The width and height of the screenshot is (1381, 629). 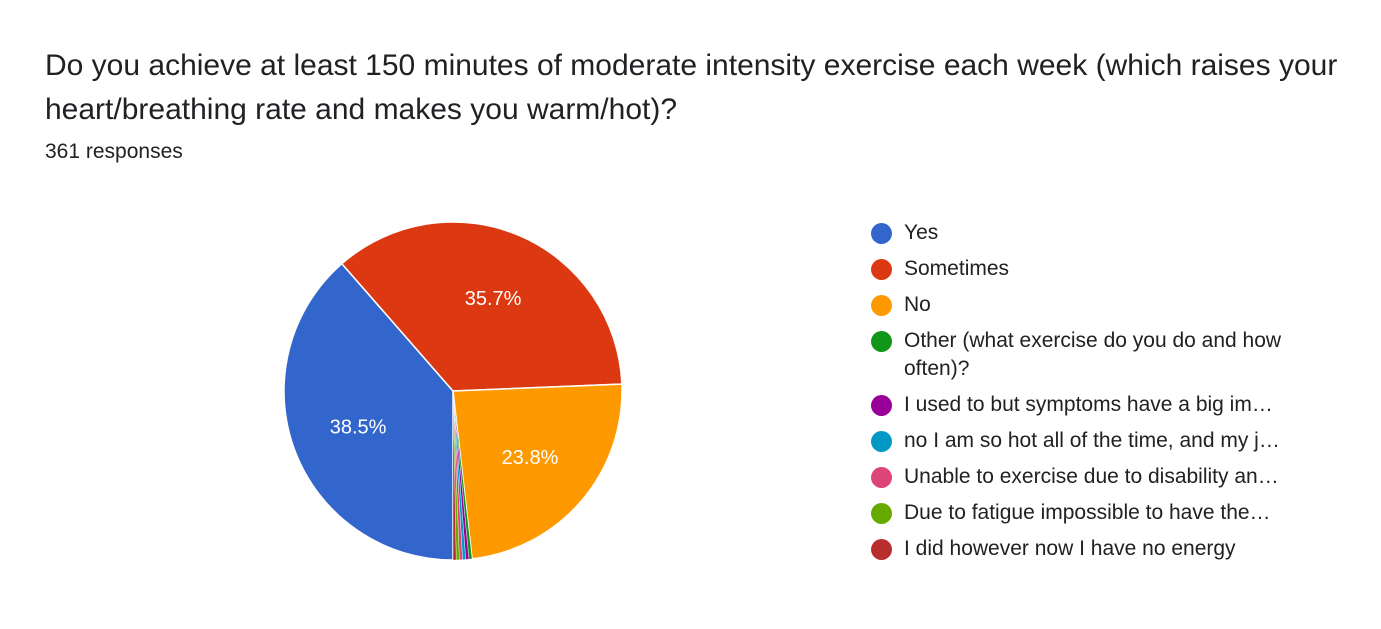 What do you see at coordinates (1070, 548) in the screenshot?
I see `legend-label-8: I did however now I have no energy` at bounding box center [1070, 548].